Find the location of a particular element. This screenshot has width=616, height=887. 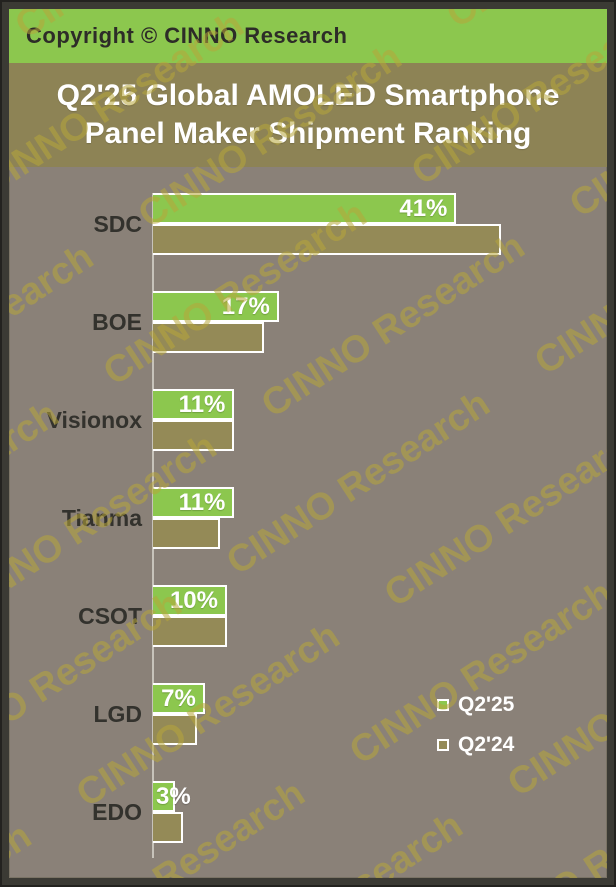

bar-pair: 7% is located at coordinates (380, 714).